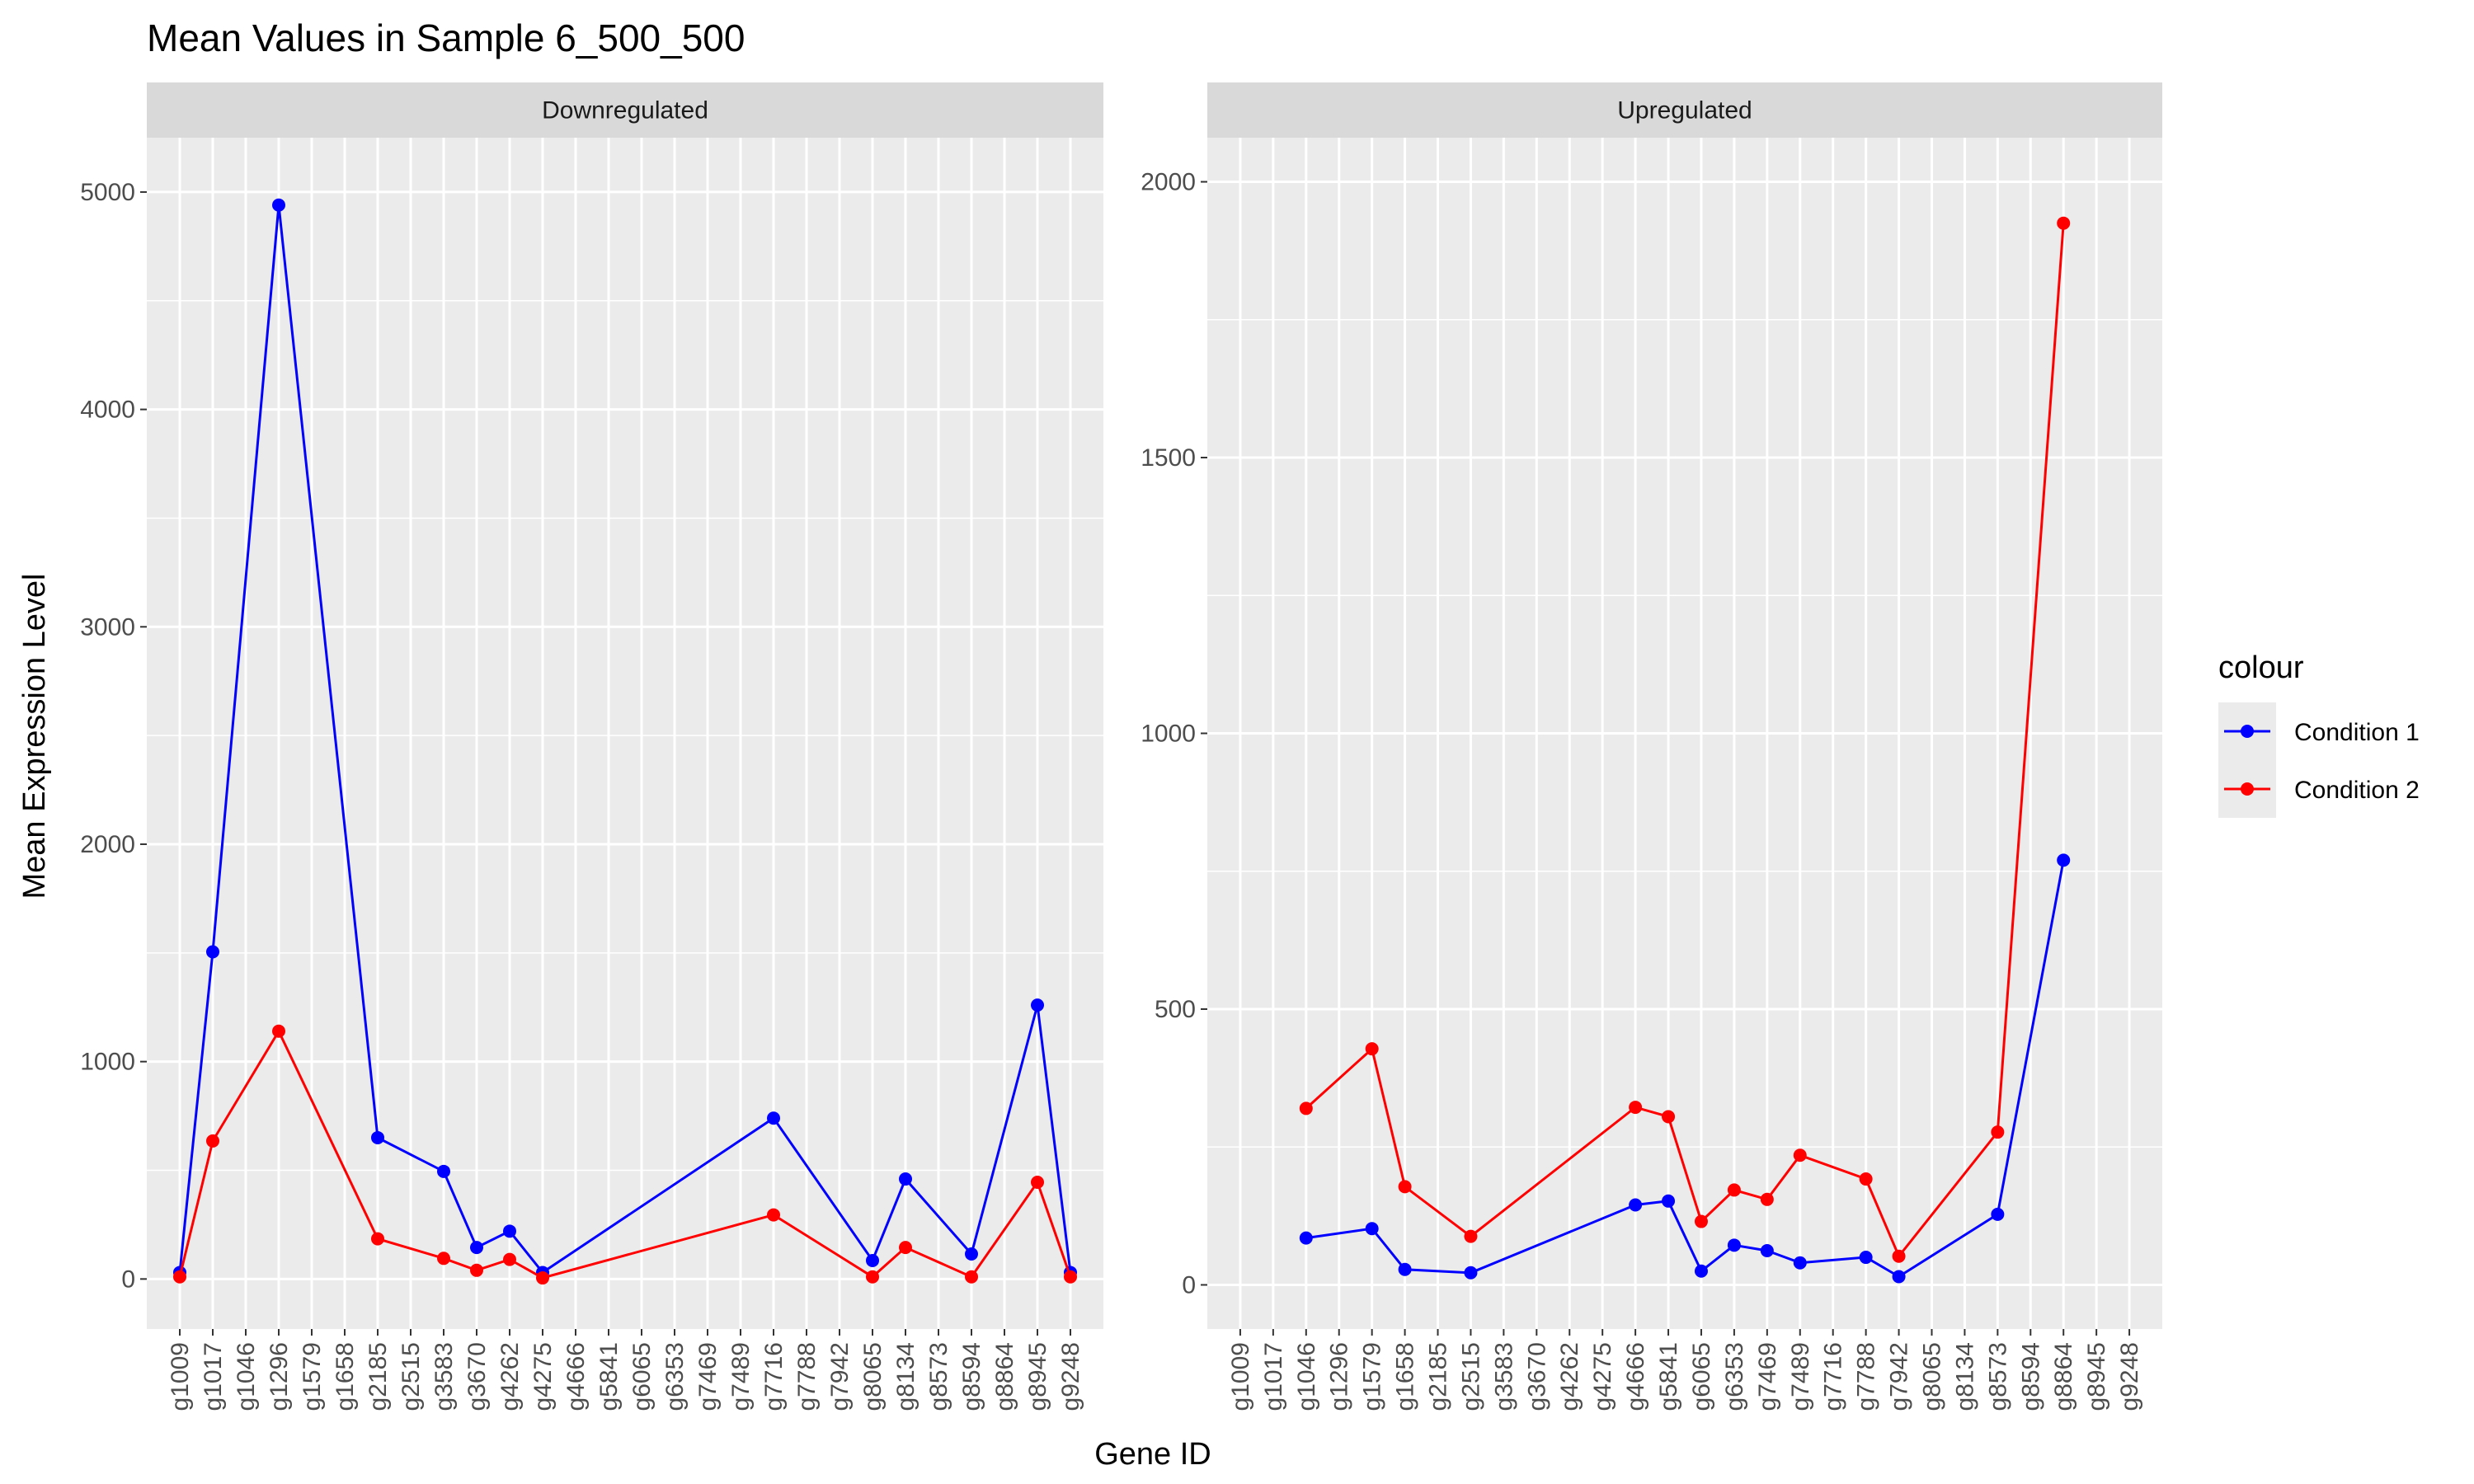  Describe the element at coordinates (1899, 1376) in the screenshot. I see `x-tick-label: g7942` at that location.